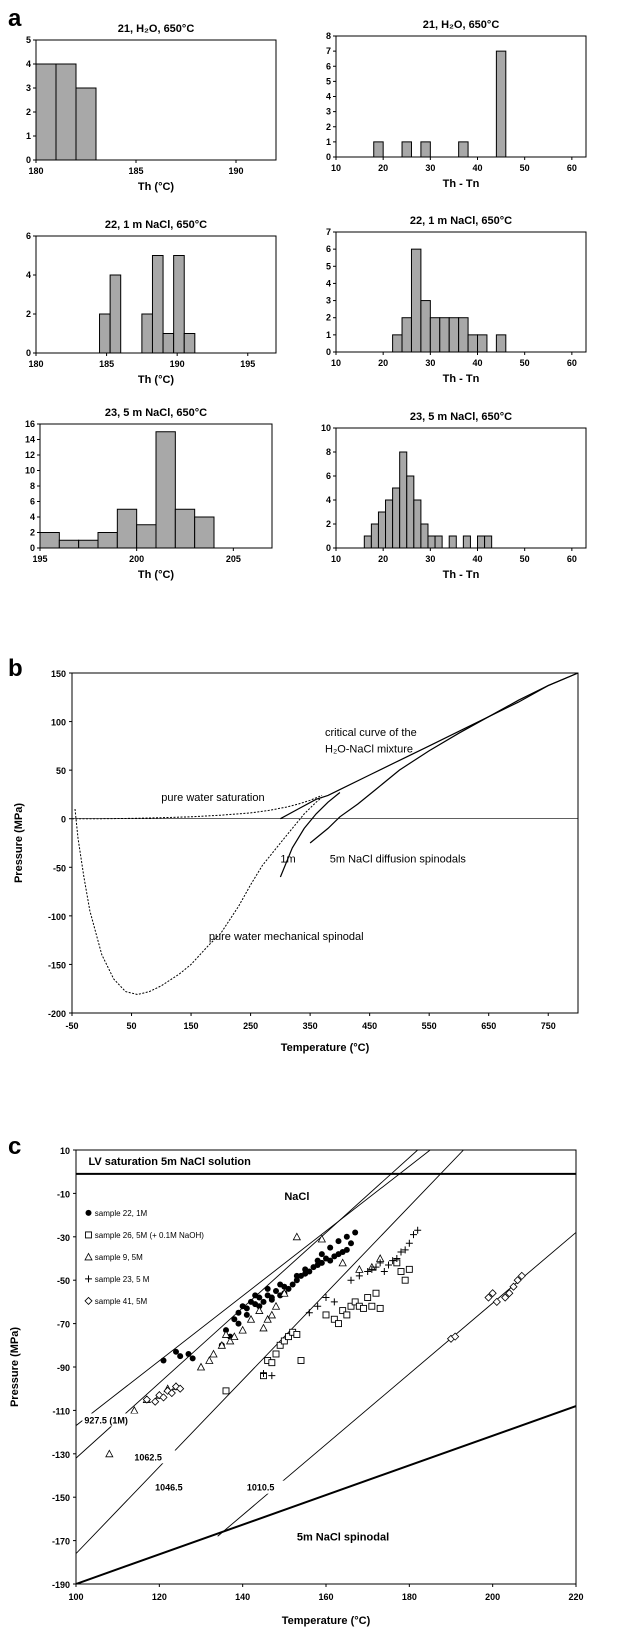  I want to click on y-tick-label: 2, so click(328, 318).